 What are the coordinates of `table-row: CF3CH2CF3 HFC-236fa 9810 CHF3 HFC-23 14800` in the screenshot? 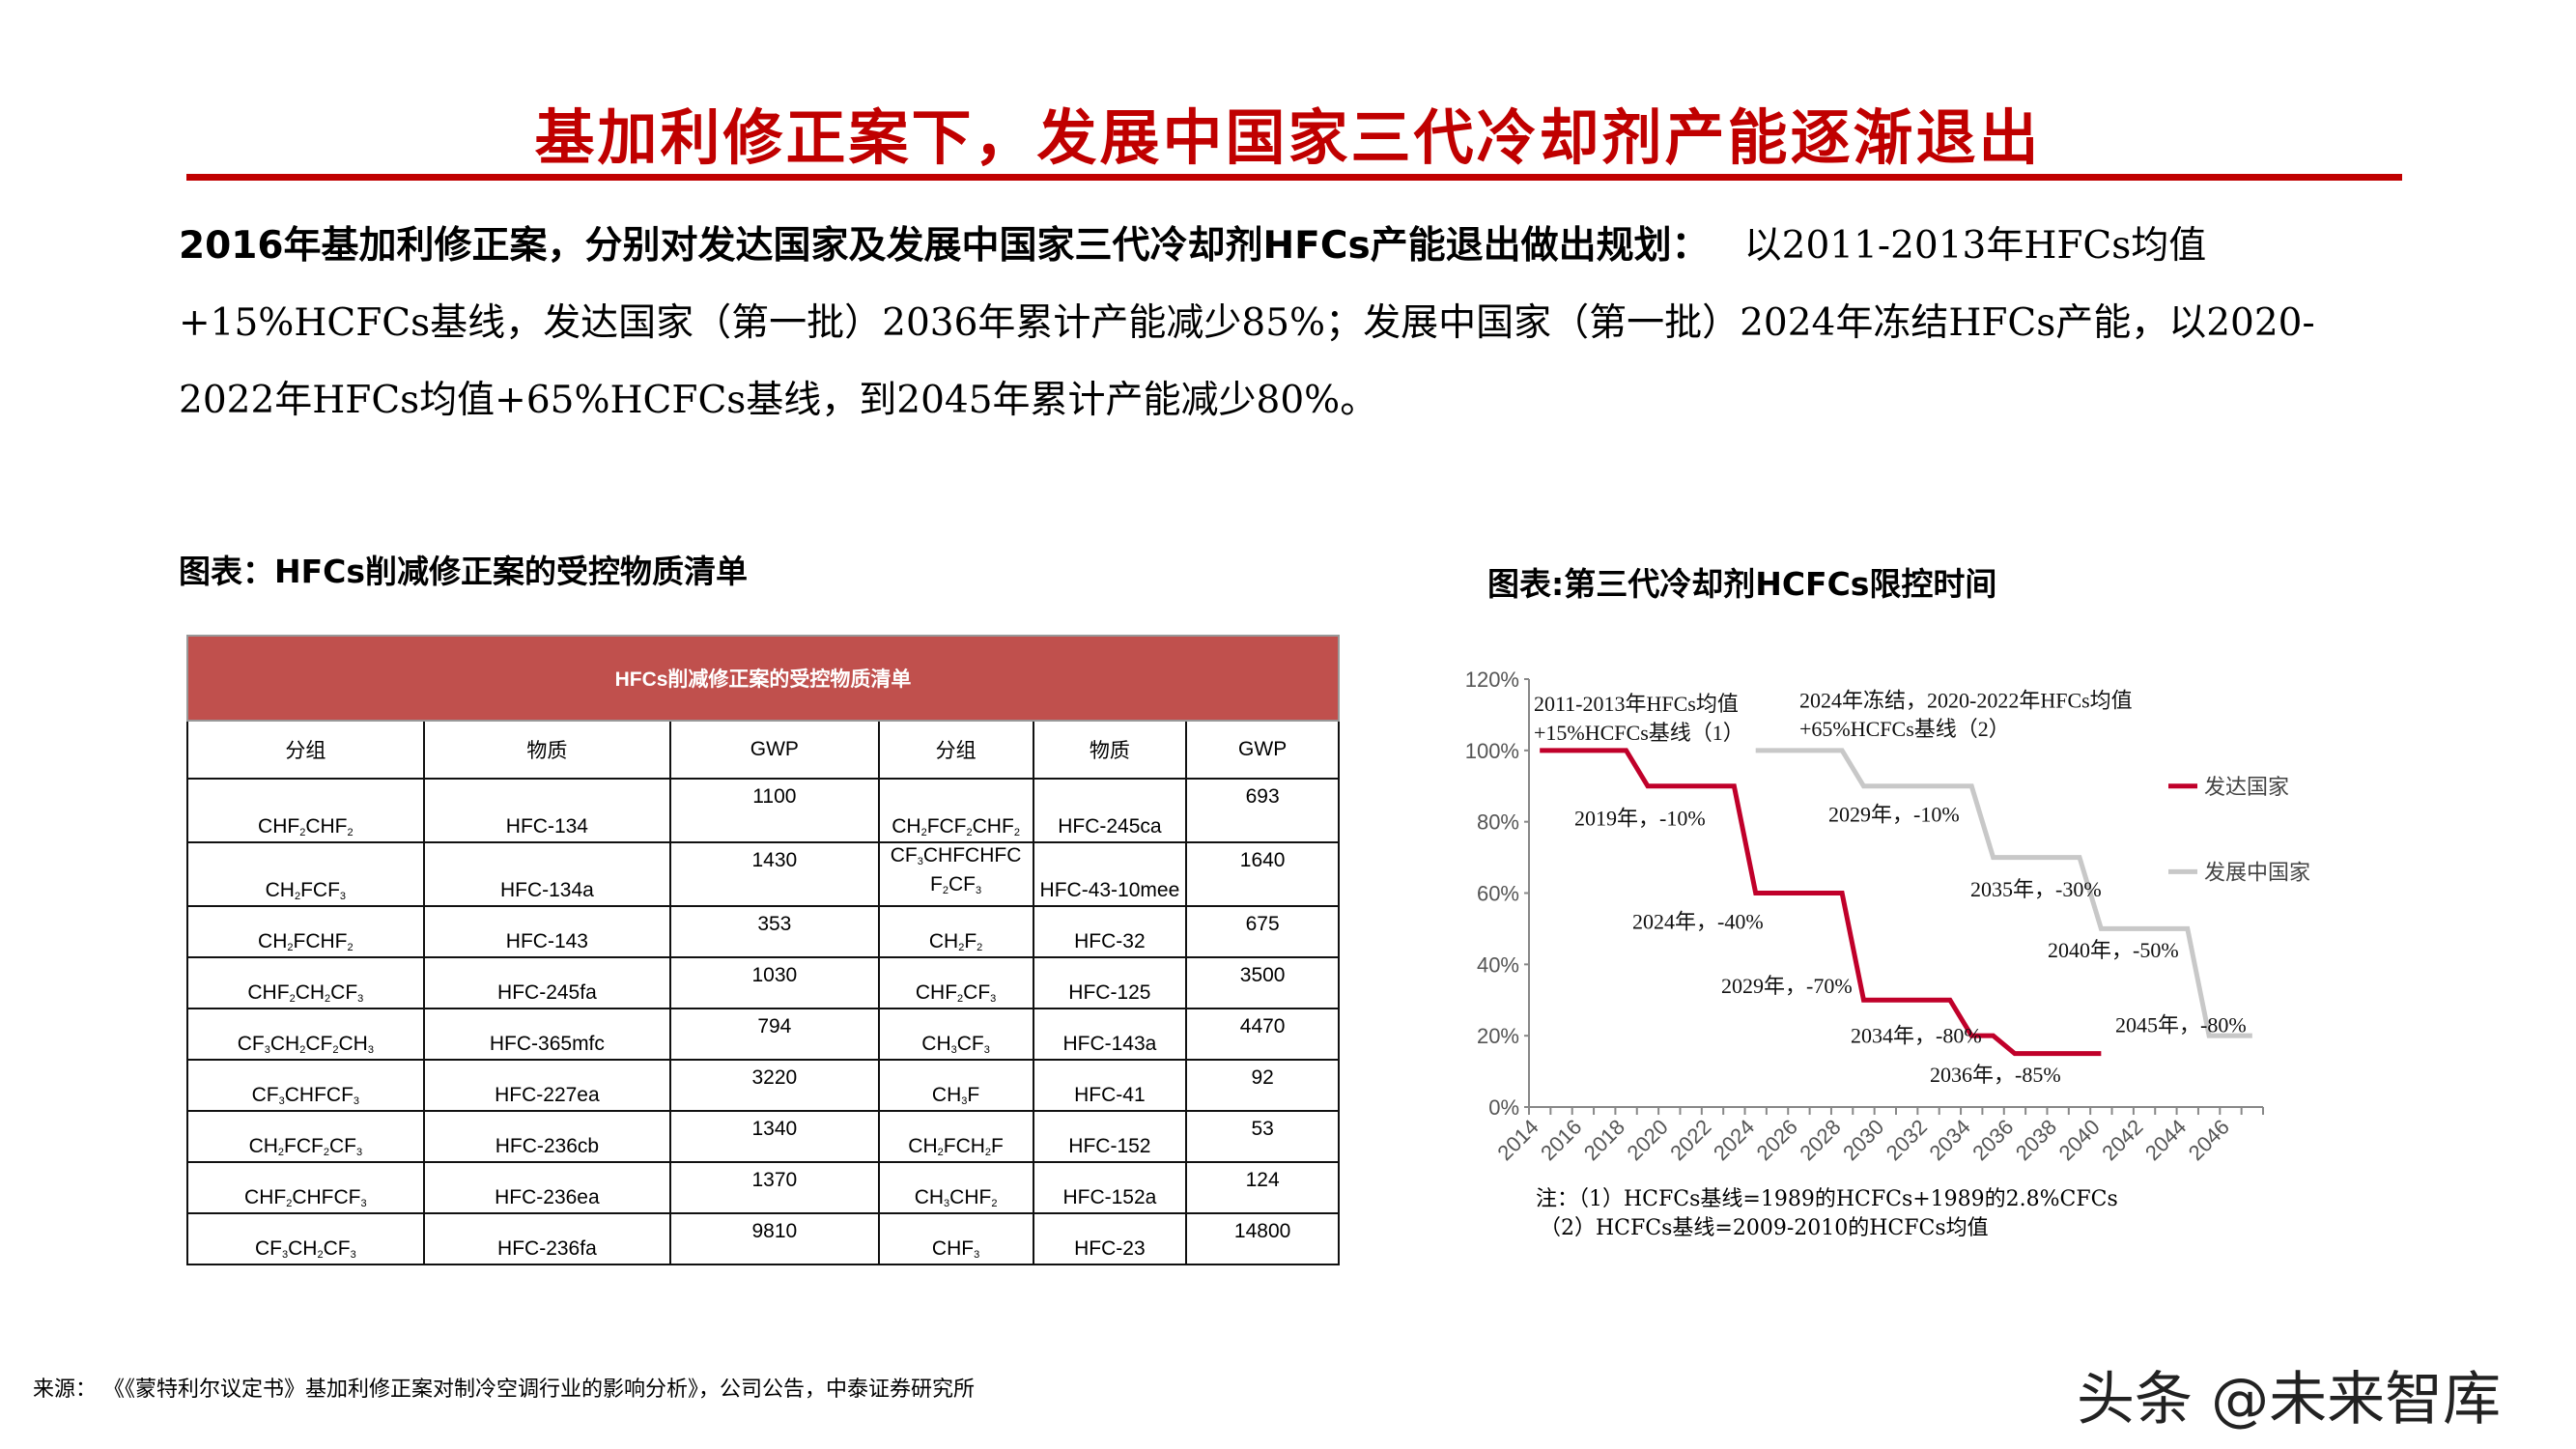 It's located at (763, 1238).